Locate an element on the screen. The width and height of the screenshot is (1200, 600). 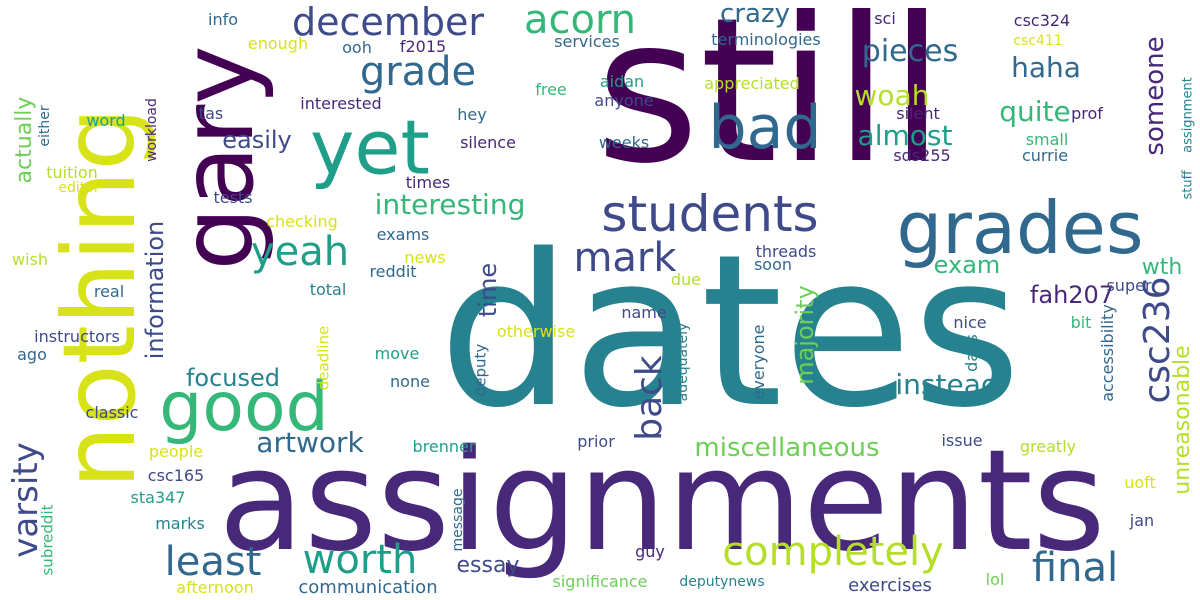
word-name: name is located at coordinates (644, 312).